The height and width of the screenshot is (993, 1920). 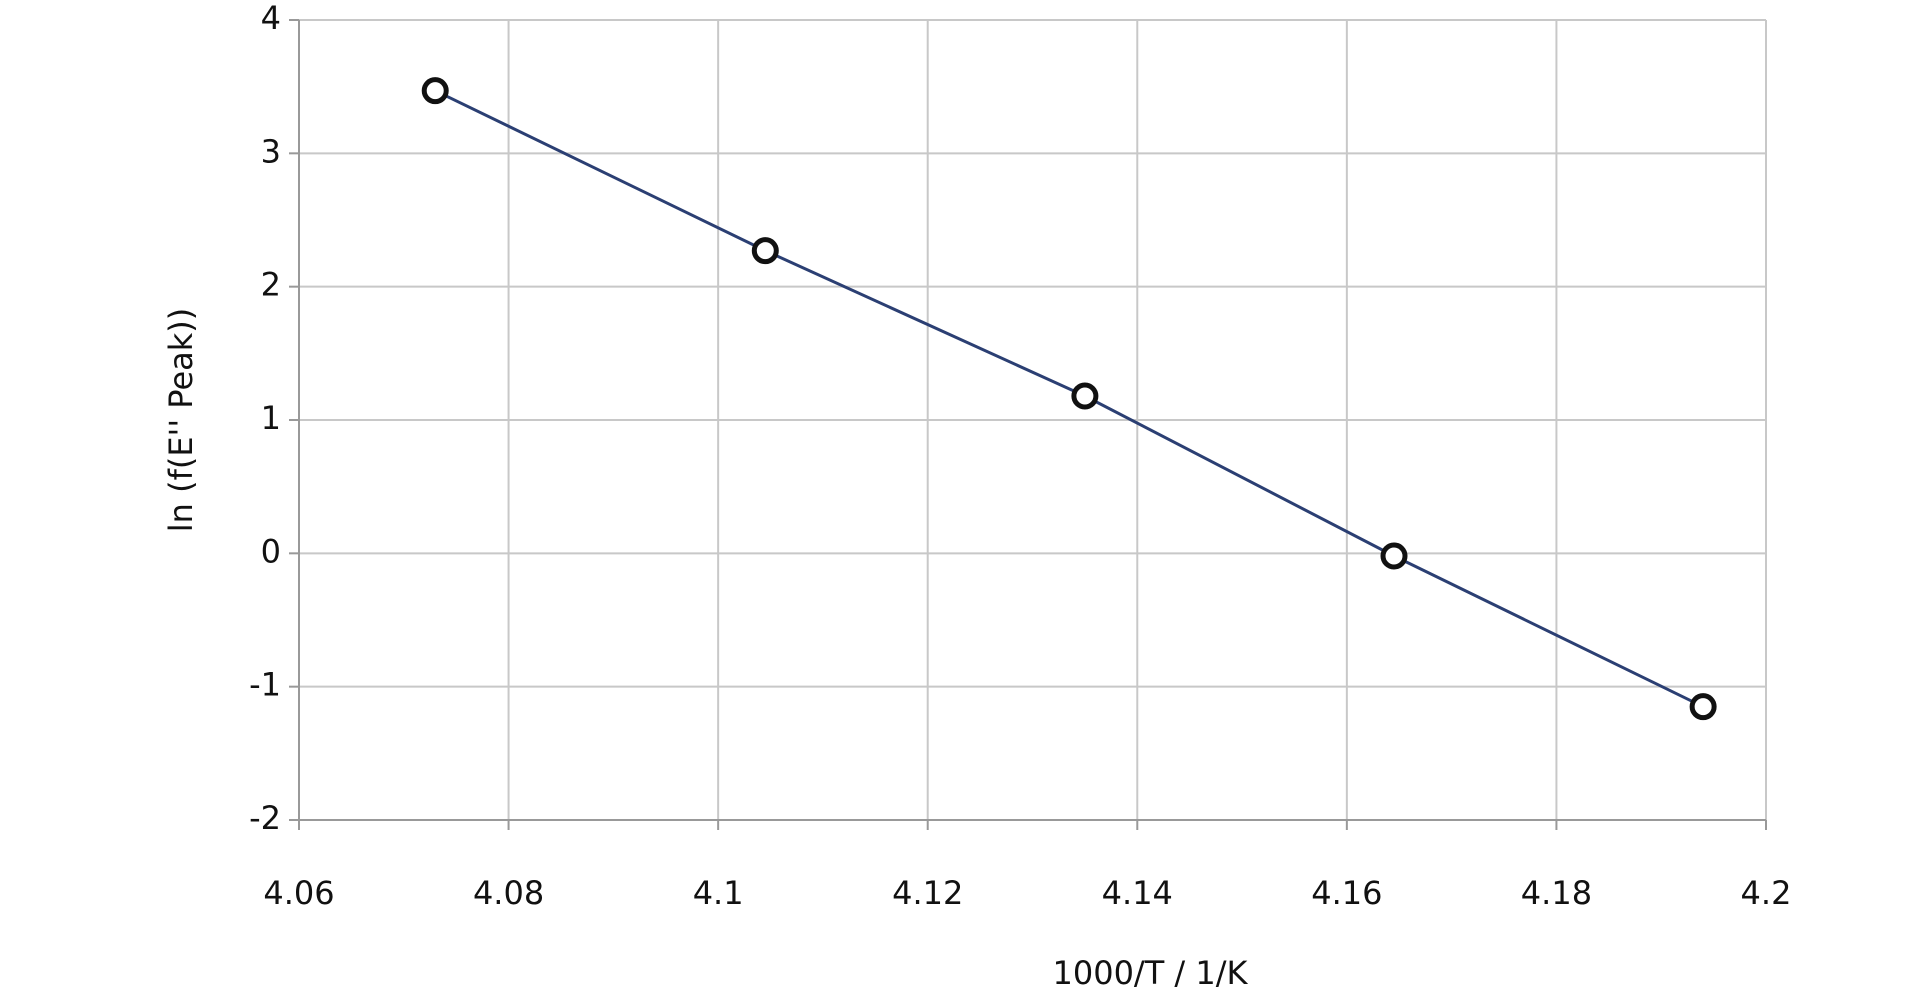 I want to click on x-tick-label: 4.16, so click(x=1346, y=893).